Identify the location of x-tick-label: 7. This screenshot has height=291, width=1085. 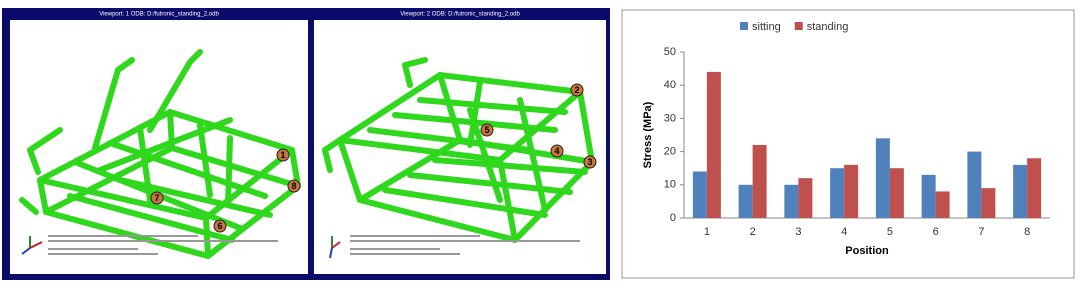
(981, 232).